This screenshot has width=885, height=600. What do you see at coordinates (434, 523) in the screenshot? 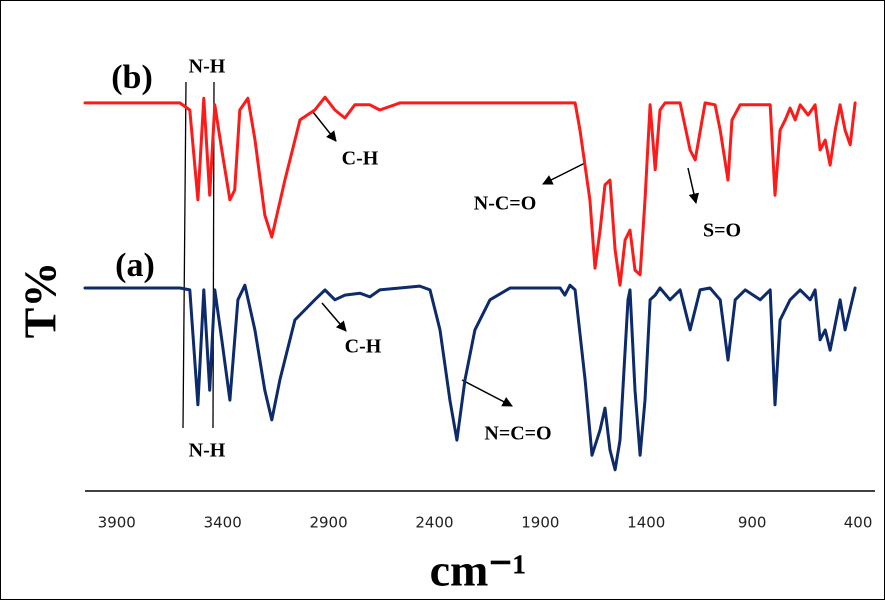
I see `x-tick-label: 2400` at bounding box center [434, 523].